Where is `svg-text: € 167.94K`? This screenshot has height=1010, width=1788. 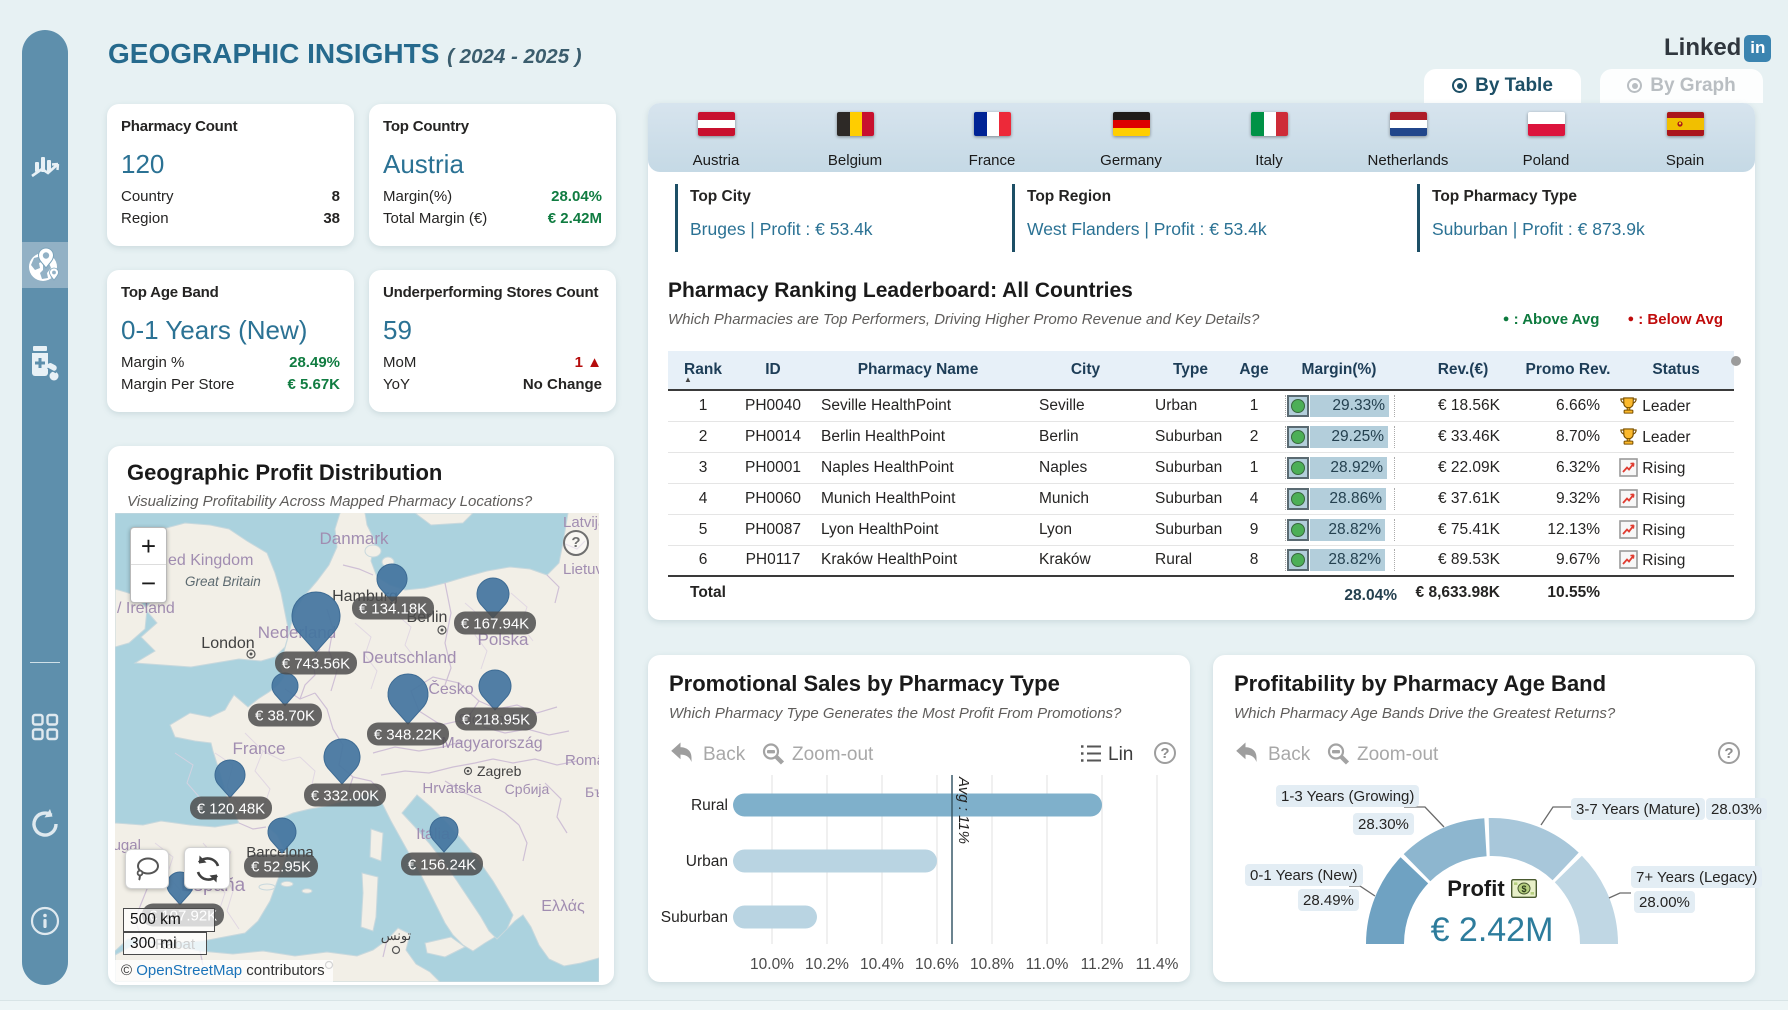
svg-text: € 167.94K is located at coordinates (495, 624).